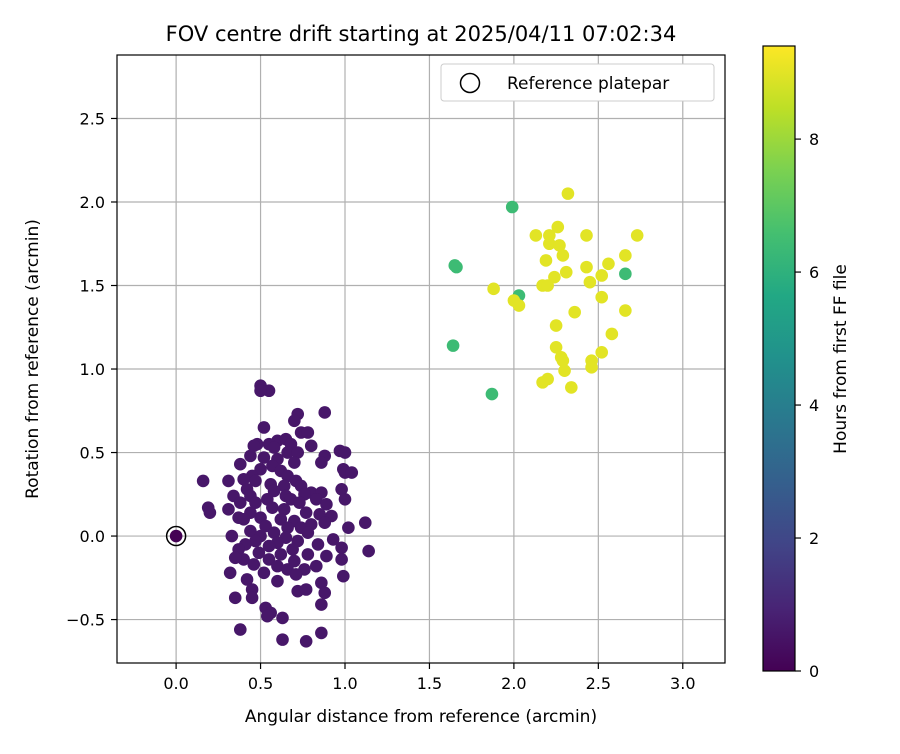 The height and width of the screenshot is (754, 900). Describe the element at coordinates (841, 359) in the screenshot. I see `colorbar-label: Hours from first FF file` at that location.